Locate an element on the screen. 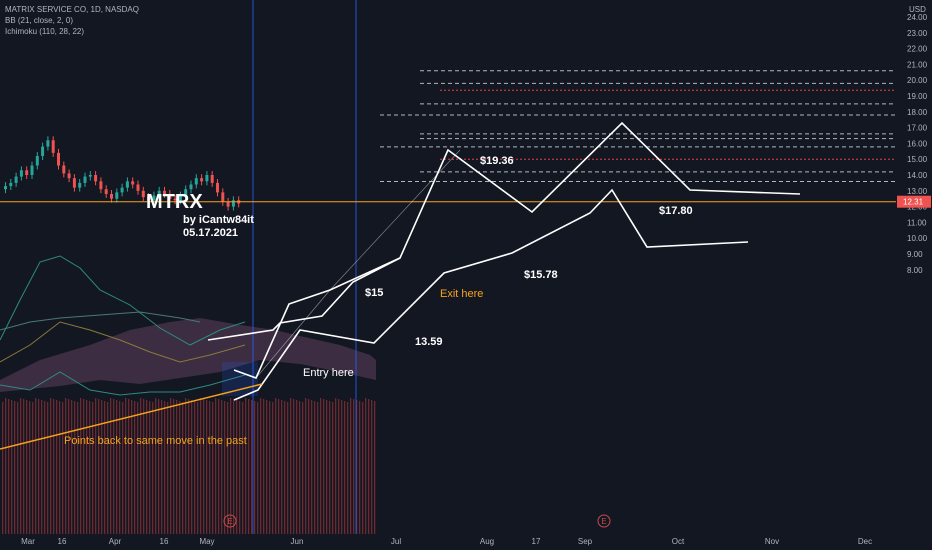 The height and width of the screenshot is (550, 932). earnings-marker is located at coordinates (604, 521).